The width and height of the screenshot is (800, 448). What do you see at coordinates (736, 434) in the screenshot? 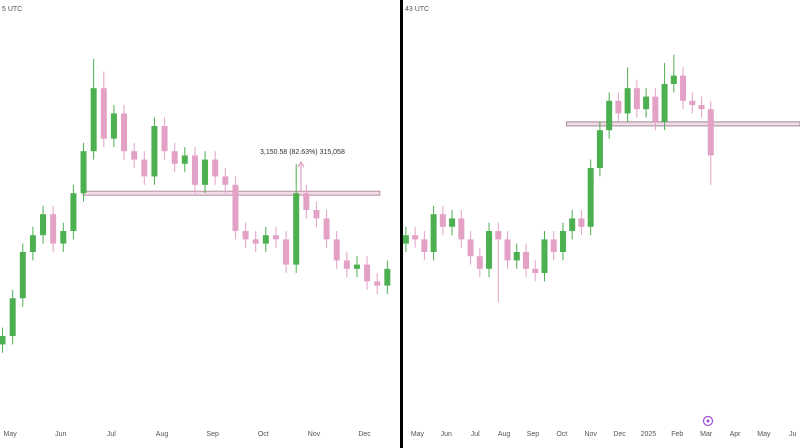
I see `x-tick-label: Apr` at bounding box center [736, 434].